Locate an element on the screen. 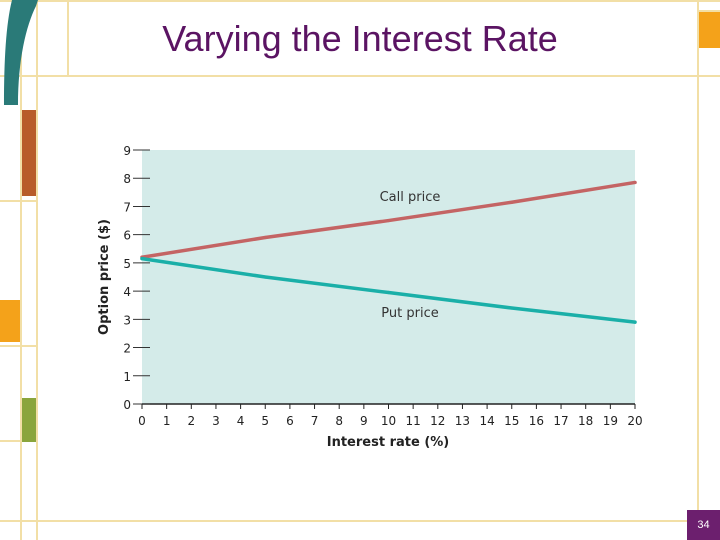 This screenshot has width=720, height=540. y-axis-label: Option price ($) is located at coordinates (104, 277).